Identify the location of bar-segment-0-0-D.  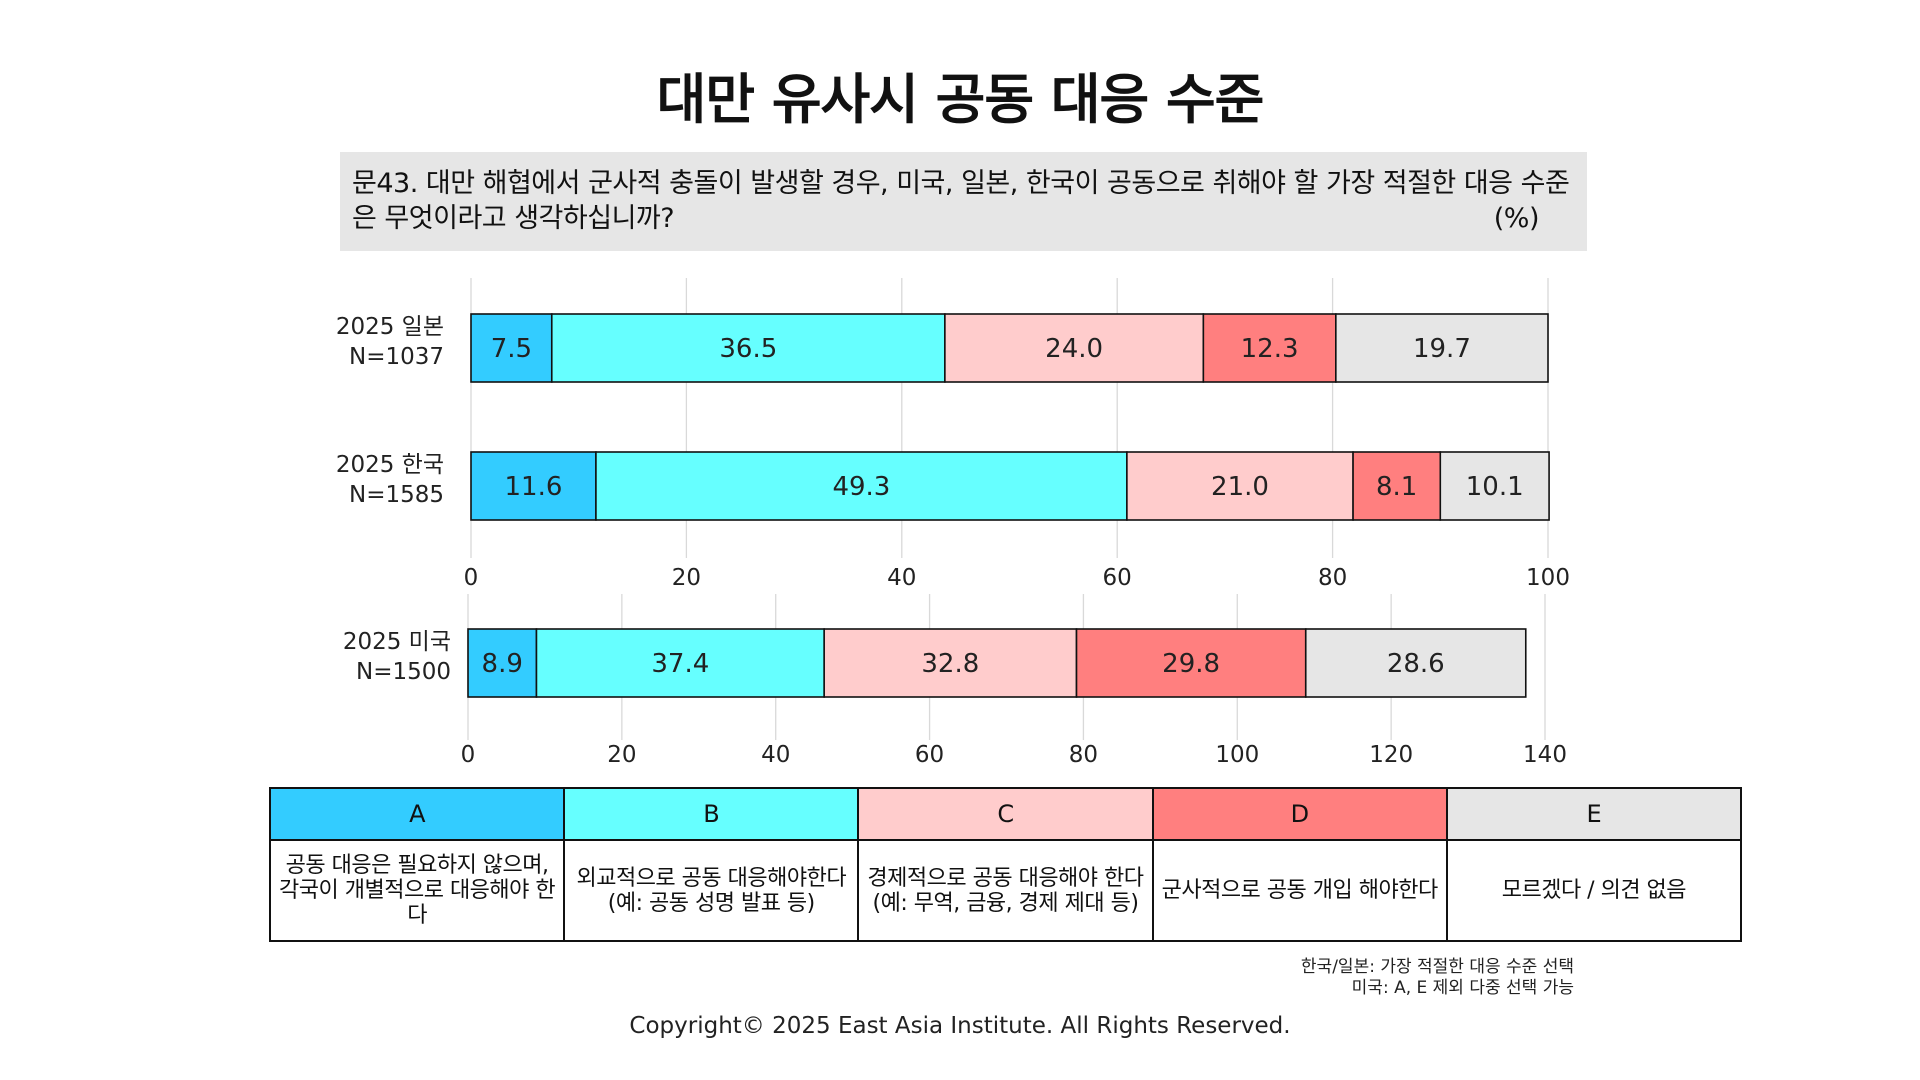
(1269, 348).